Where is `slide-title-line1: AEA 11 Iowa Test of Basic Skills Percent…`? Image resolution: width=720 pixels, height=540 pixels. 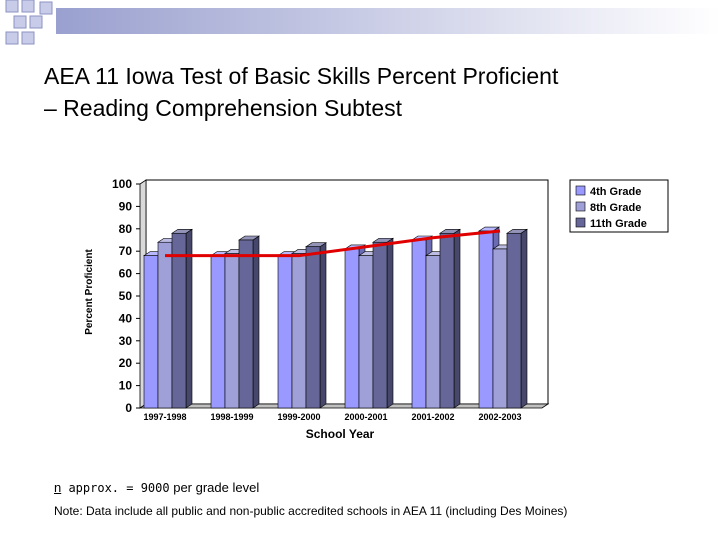
slide-title-line1: AEA 11 Iowa Test of Basic Skills Percent… is located at coordinates (301, 76).